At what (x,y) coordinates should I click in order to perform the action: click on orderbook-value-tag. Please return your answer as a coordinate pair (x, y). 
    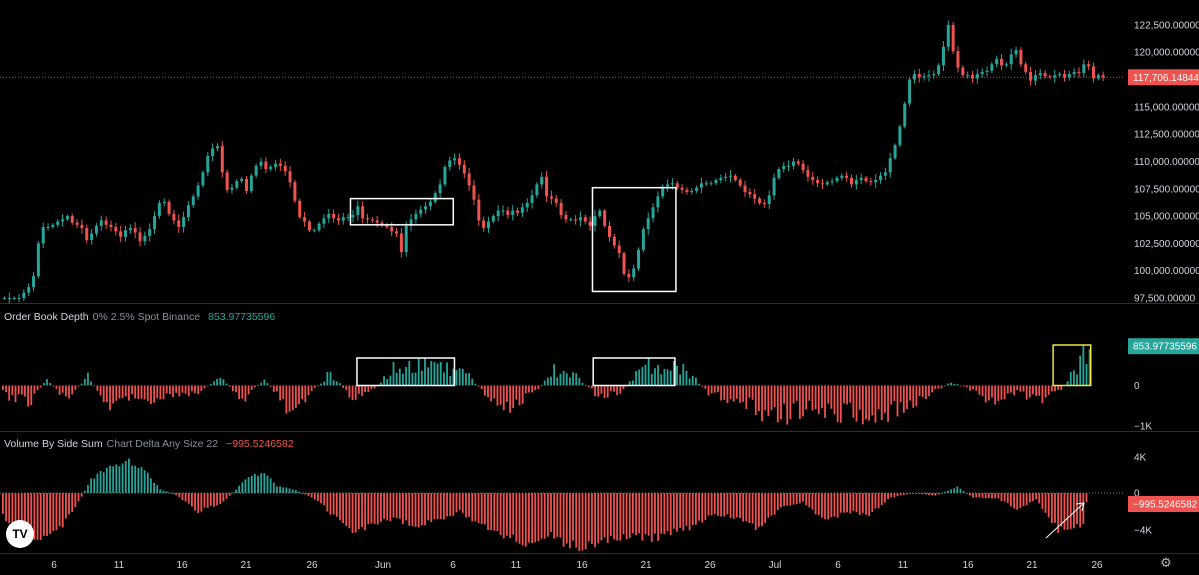
    Looking at the image, I should click on (1163, 346).